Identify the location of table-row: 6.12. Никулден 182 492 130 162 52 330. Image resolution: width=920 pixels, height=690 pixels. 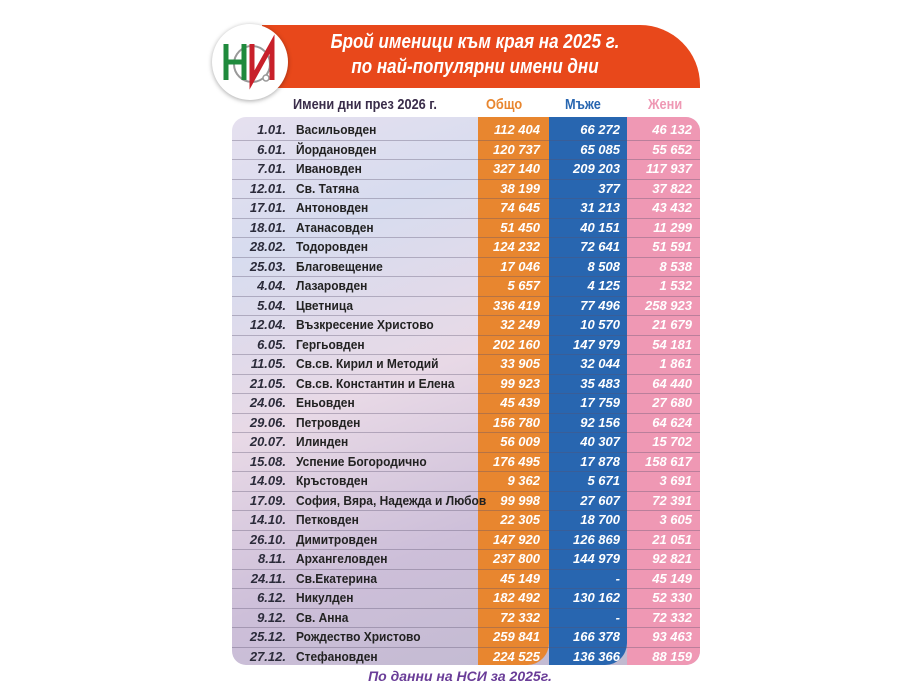
(466, 598).